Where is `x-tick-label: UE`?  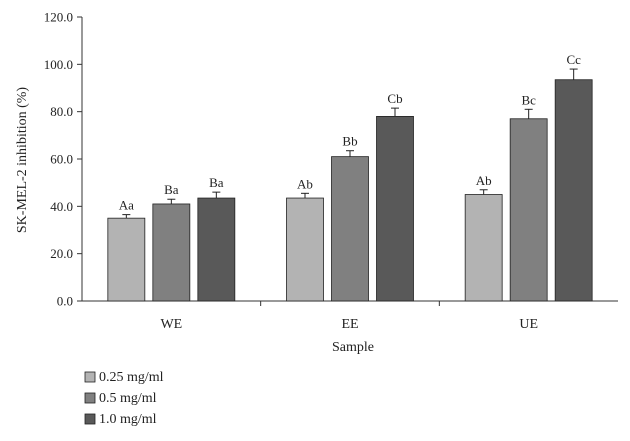 x-tick-label: UE is located at coordinates (528, 324).